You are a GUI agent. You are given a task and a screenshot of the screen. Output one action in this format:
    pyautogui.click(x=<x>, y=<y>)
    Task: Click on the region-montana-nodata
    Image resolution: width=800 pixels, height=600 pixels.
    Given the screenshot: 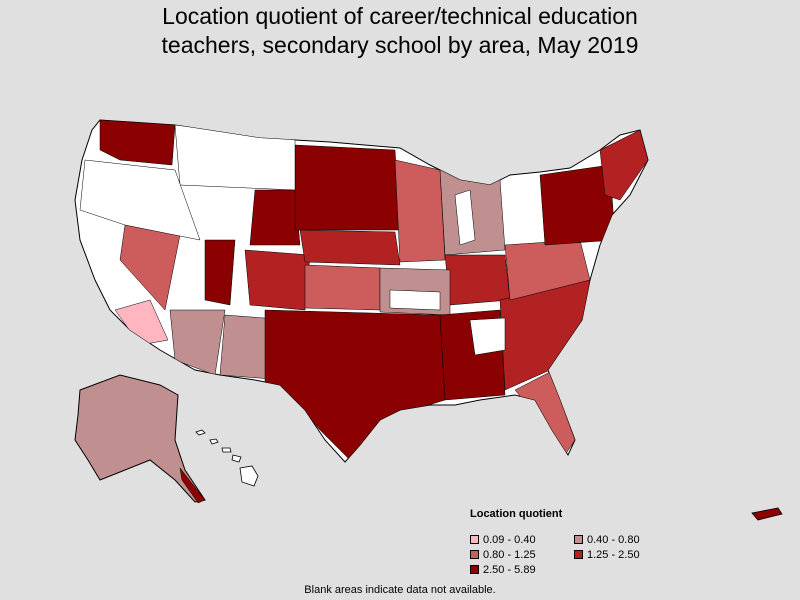 What is the action you would take?
    pyautogui.click(x=235, y=157)
    